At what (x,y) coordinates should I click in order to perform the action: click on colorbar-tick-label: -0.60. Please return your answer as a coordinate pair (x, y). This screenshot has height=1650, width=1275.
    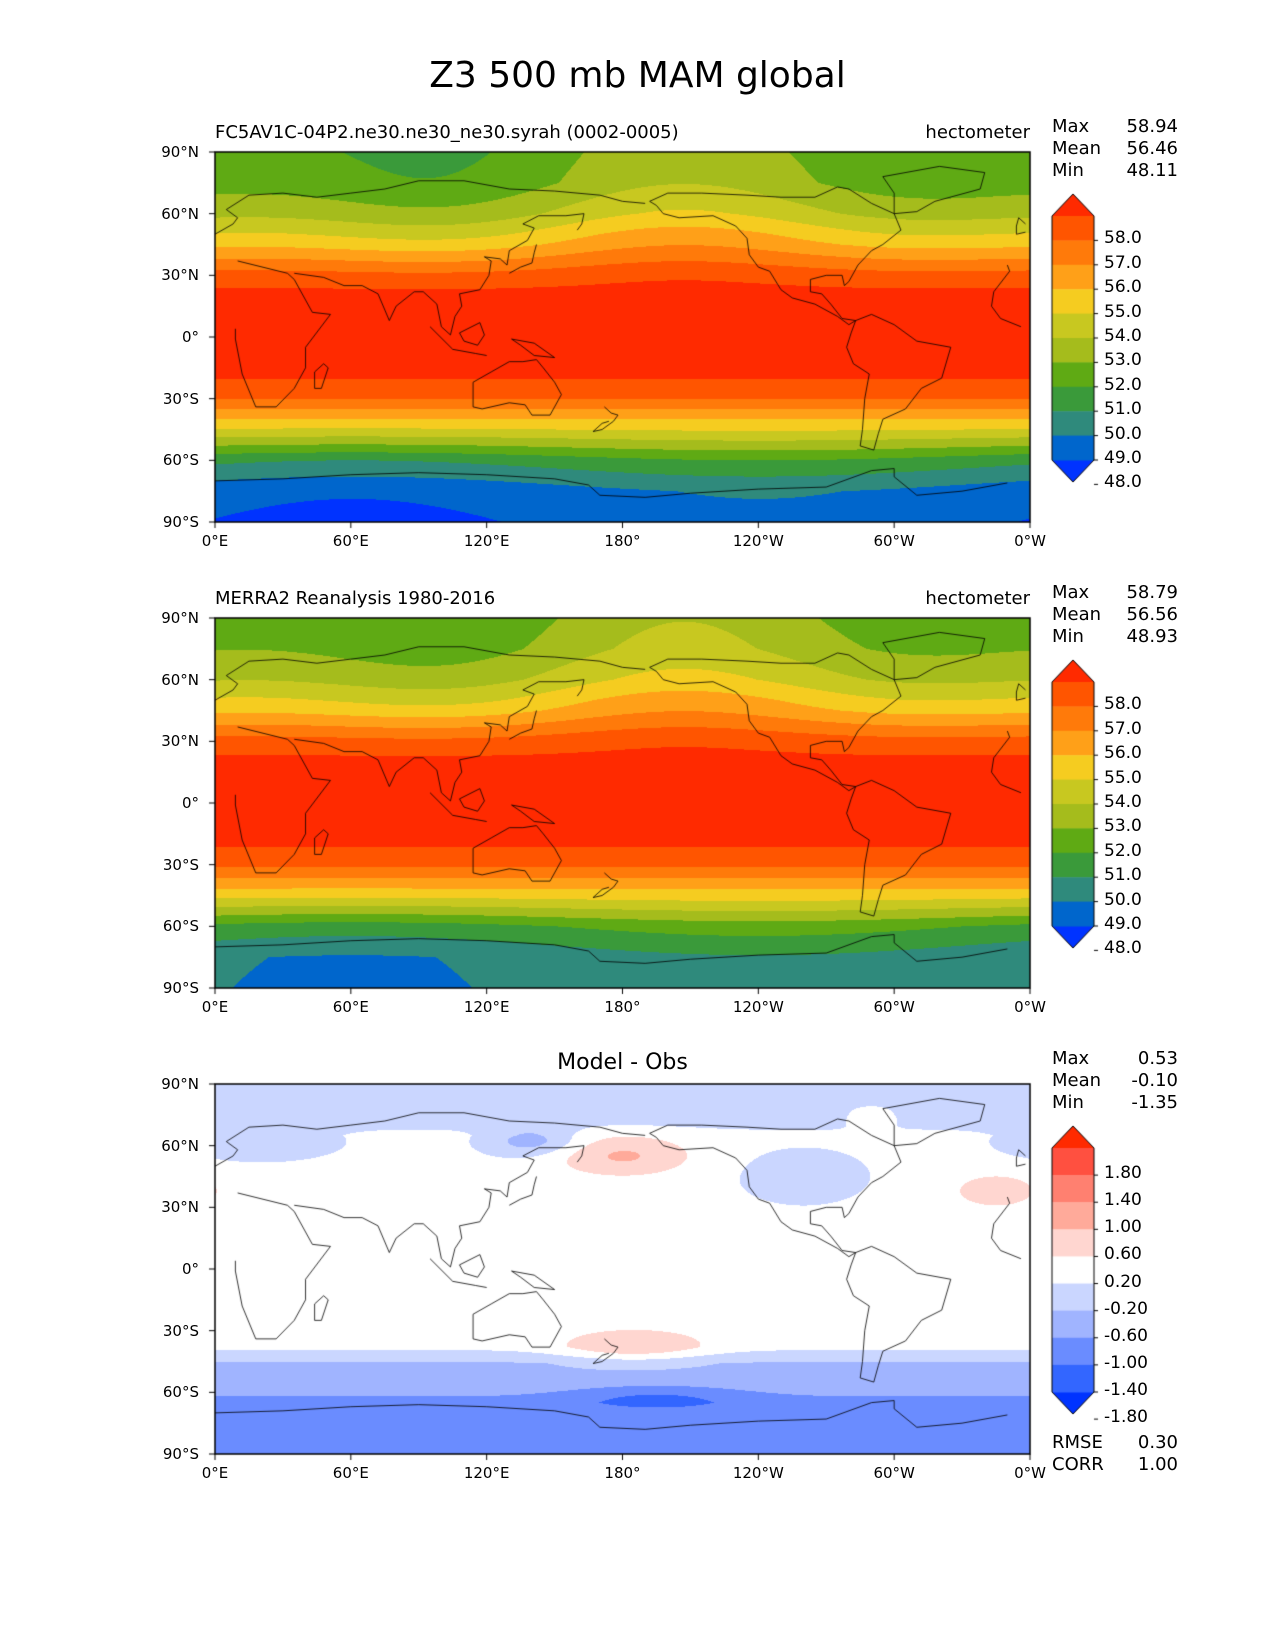
    Looking at the image, I should click on (1126, 1335).